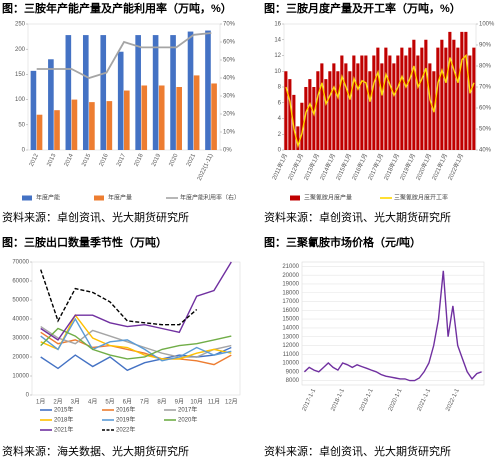 The width and height of the screenshot is (500, 457). What do you see at coordinates (343, 166) in the screenshot?
I see `x-tick-label: 2015年1月` at bounding box center [343, 166].